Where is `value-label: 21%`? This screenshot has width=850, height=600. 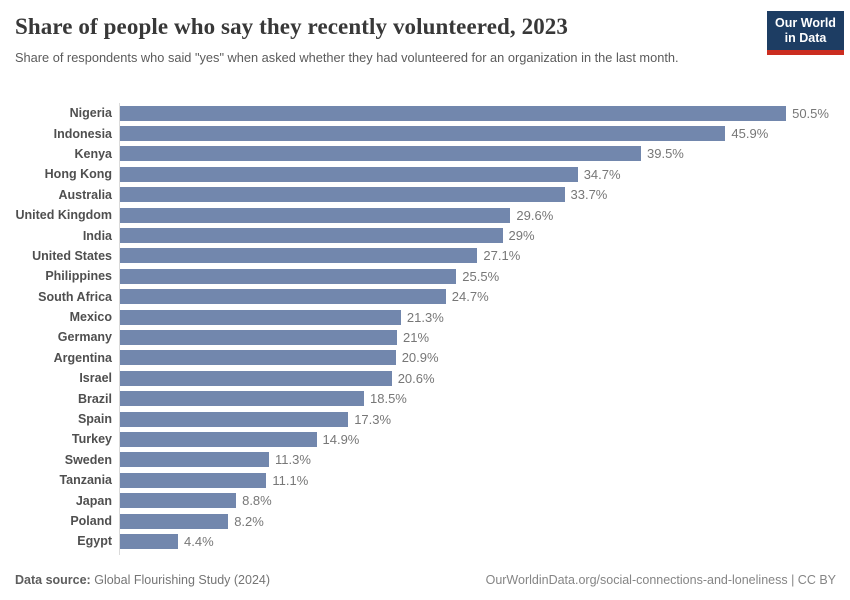 value-label: 21% is located at coordinates (416, 337).